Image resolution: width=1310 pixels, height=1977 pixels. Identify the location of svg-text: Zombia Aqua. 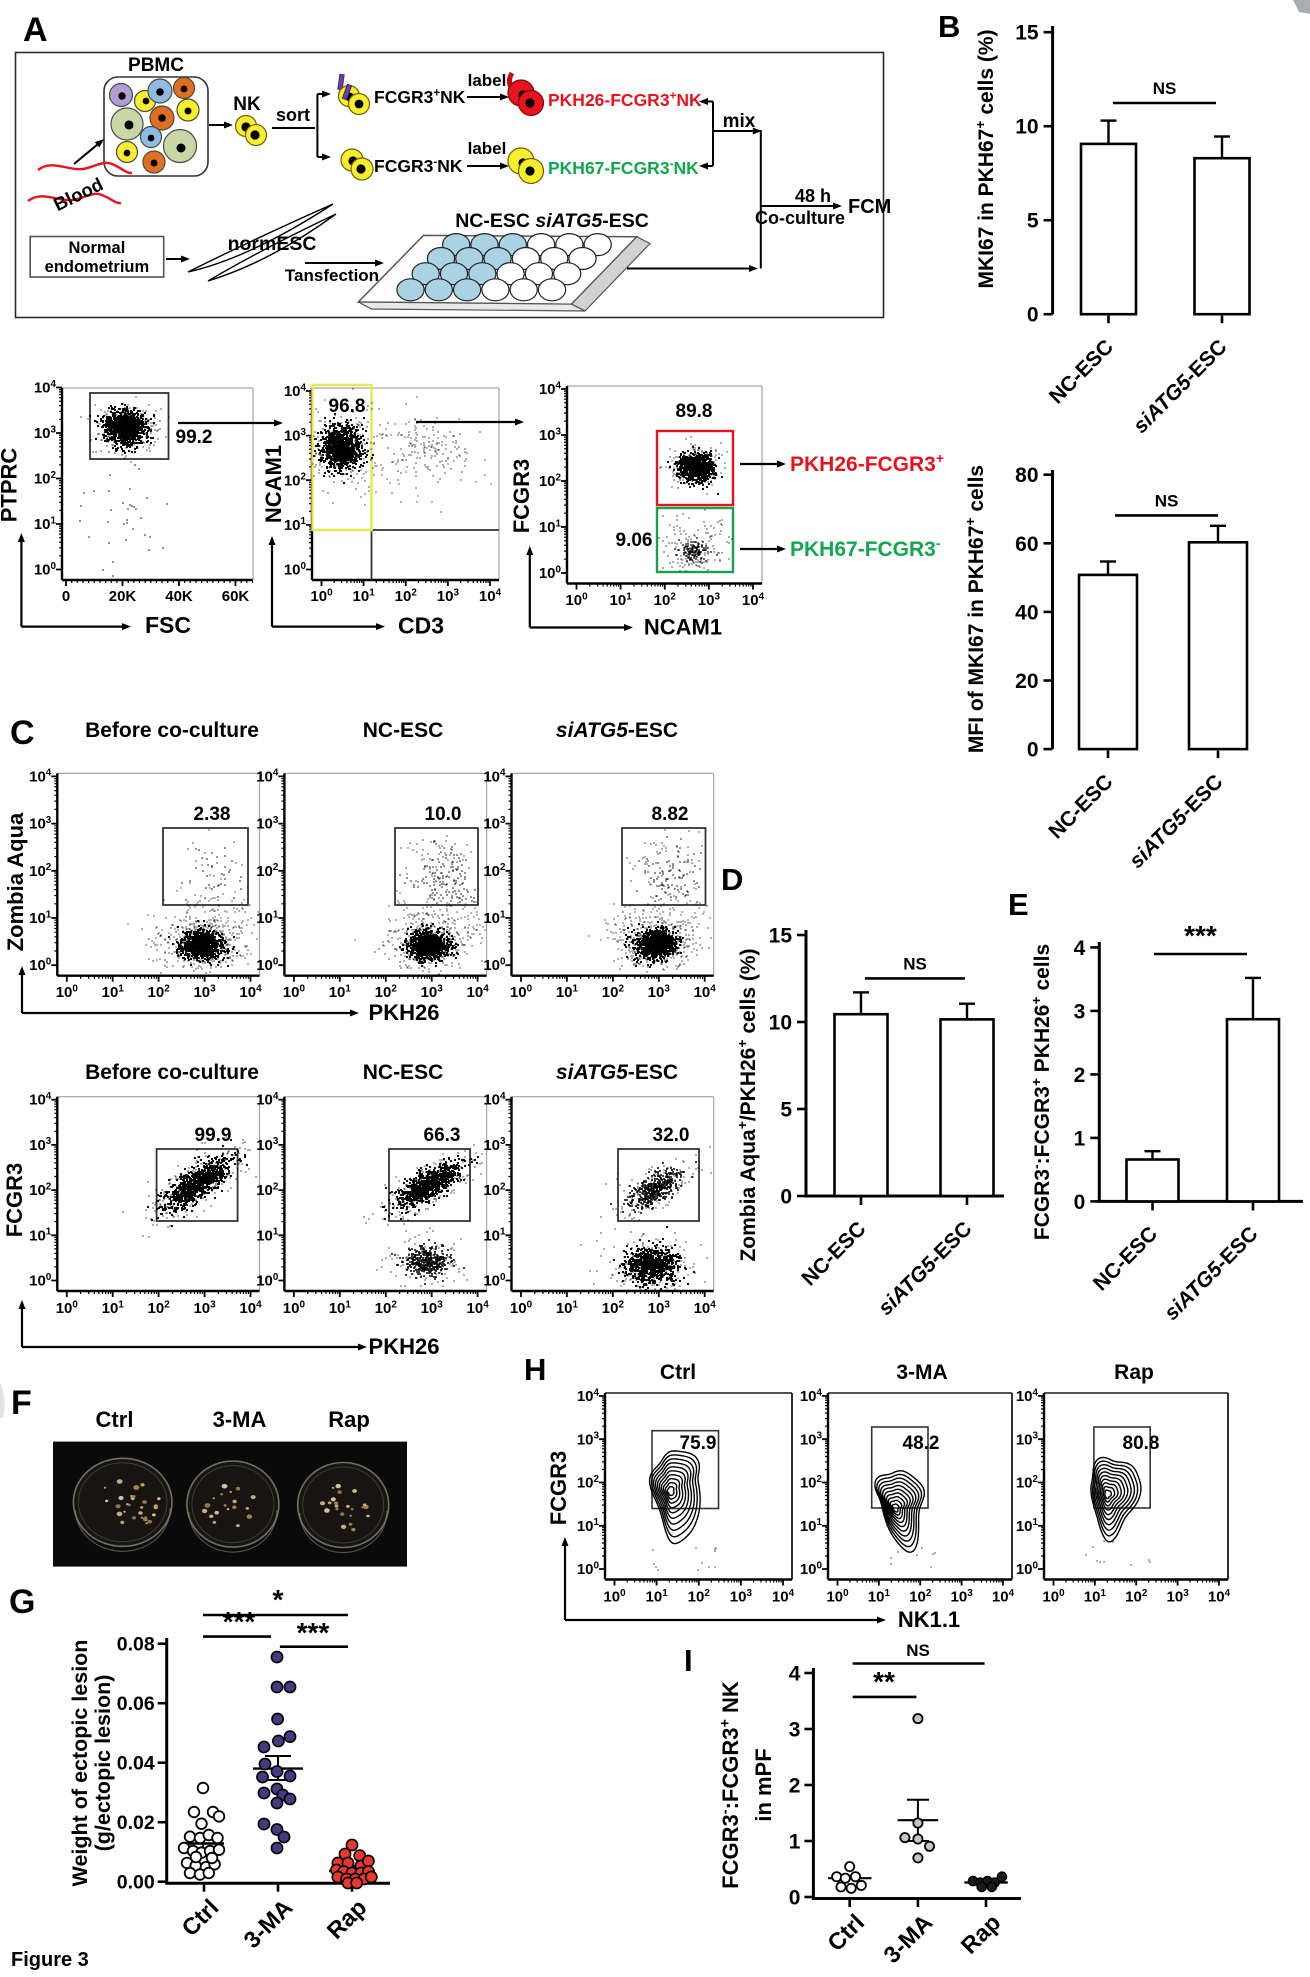
(15, 881).